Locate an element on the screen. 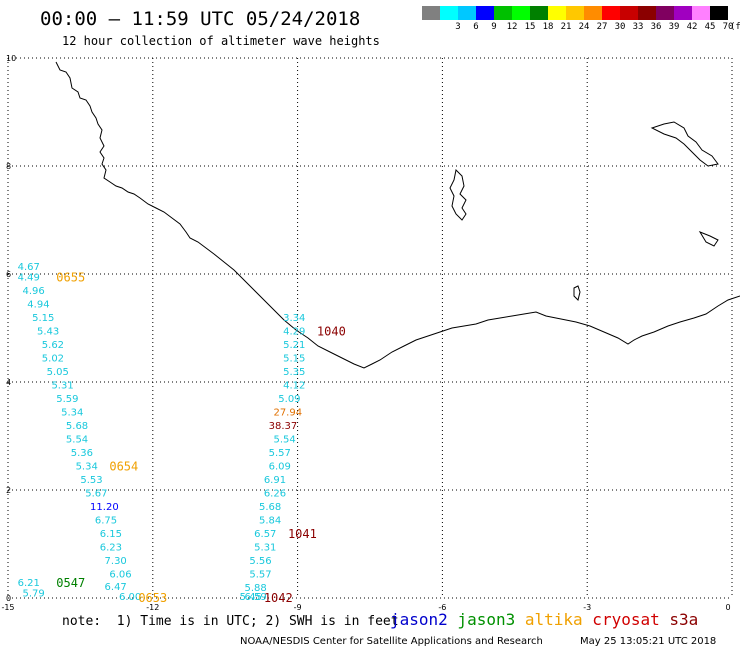 This screenshot has width=740, height=650. x-tick-label: -12 is located at coordinates (152, 607).